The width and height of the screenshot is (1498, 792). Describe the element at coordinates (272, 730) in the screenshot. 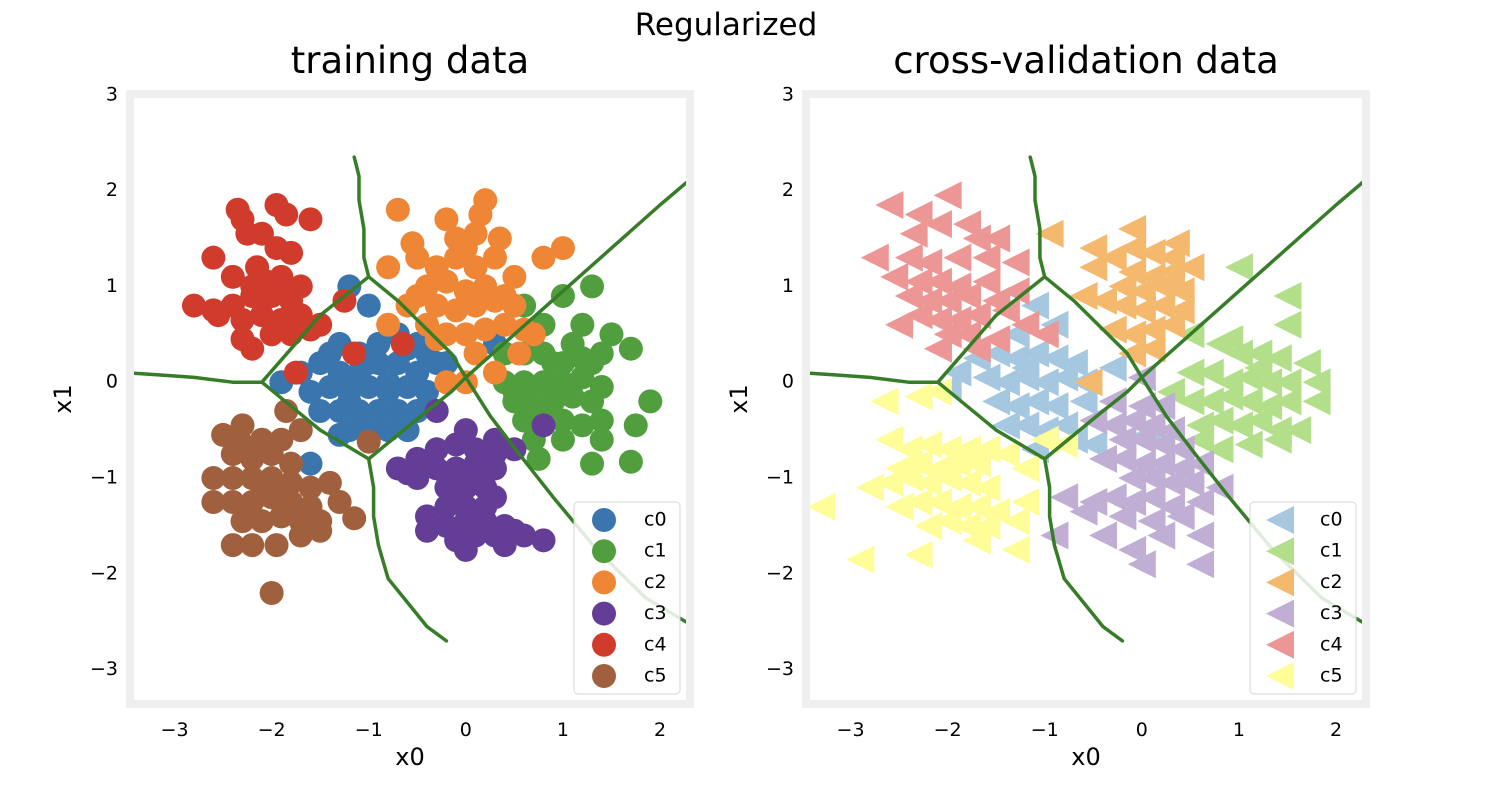

I see `x-tick-label: −2` at that location.